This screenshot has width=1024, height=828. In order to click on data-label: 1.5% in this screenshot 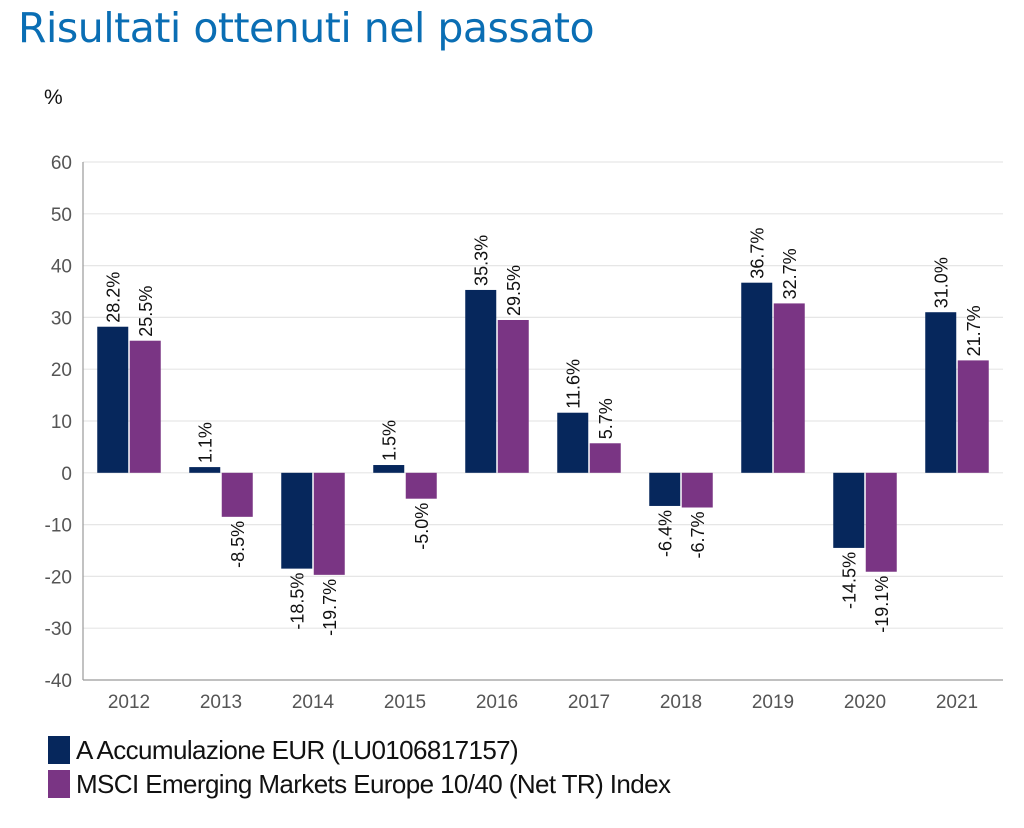, I will do `click(390, 440)`.